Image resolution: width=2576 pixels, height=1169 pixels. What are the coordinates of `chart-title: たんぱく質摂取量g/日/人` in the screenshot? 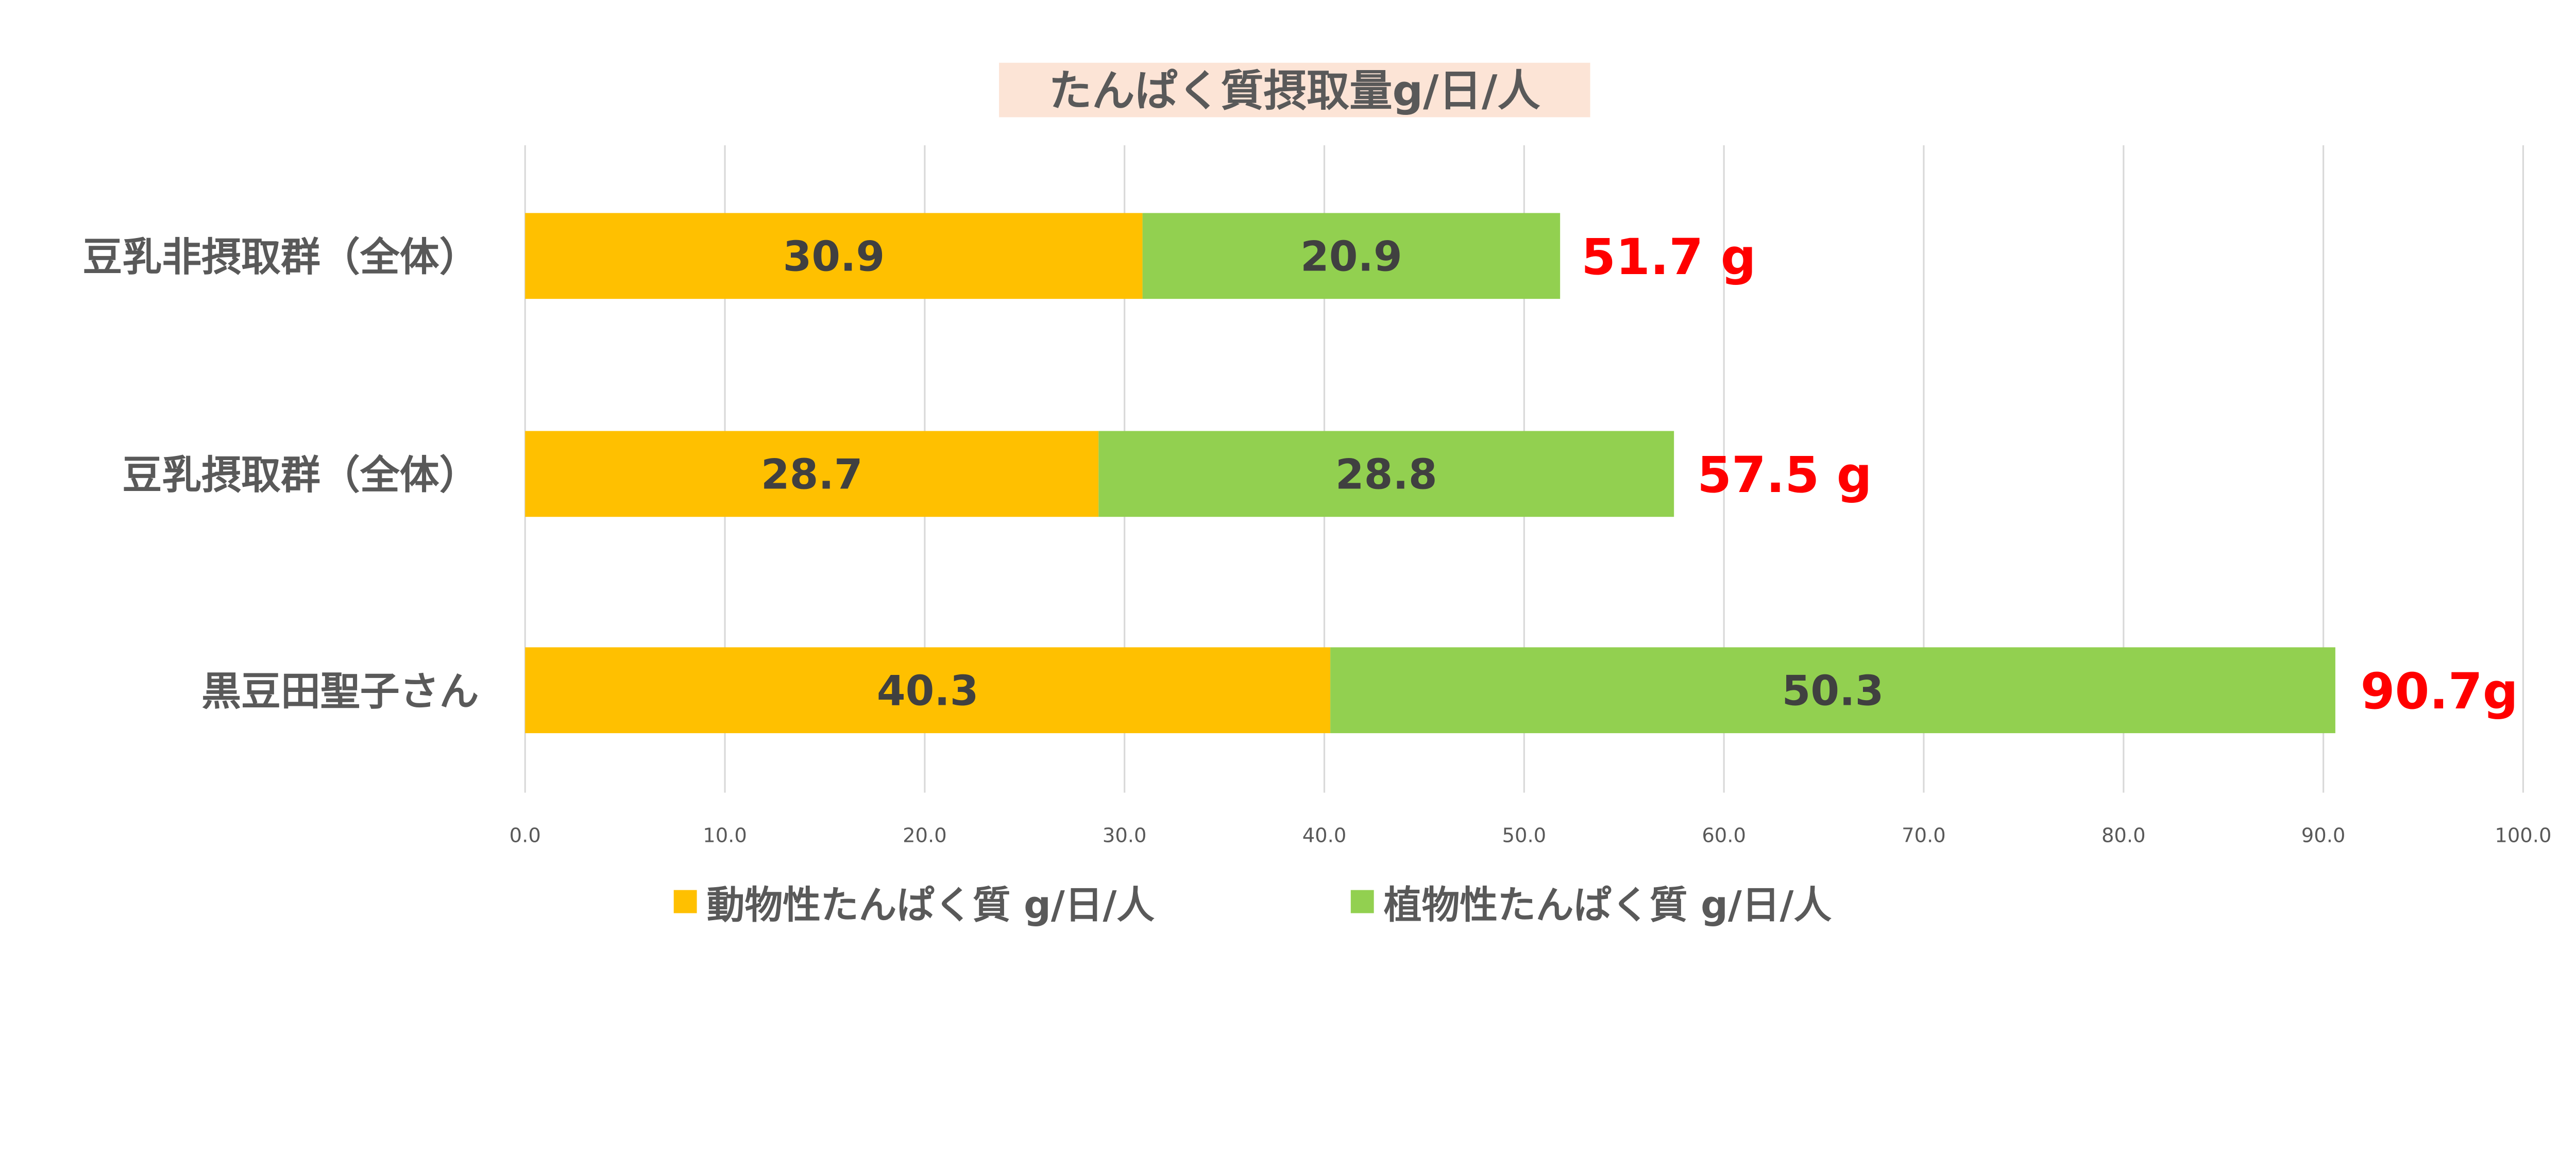 It's located at (1294, 91).